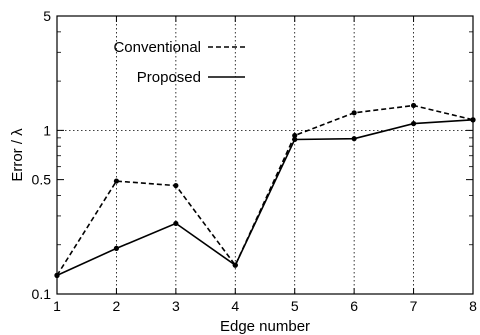 This screenshot has height=335, width=480. What do you see at coordinates (179, 62) in the screenshot?
I see `legend: Conventional Proposed` at bounding box center [179, 62].